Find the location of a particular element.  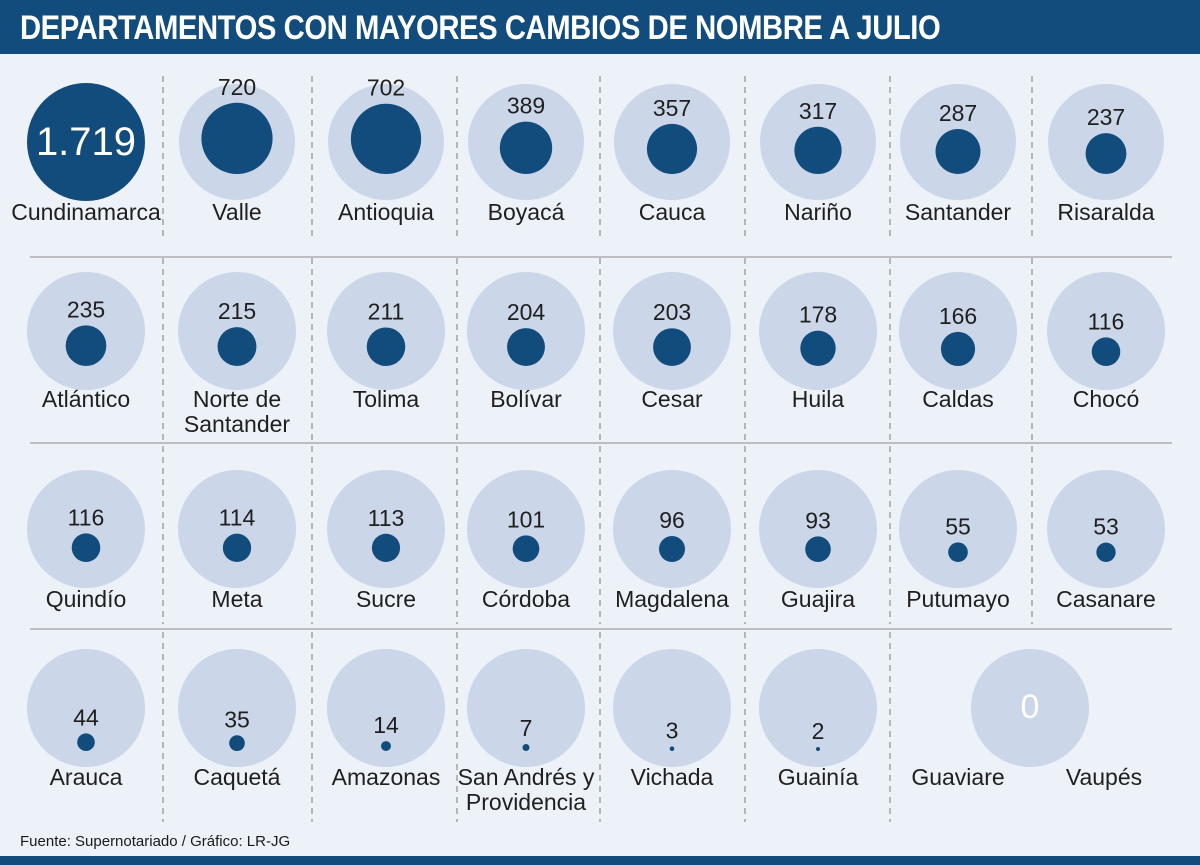

bubble-value-label: 14 is located at coordinates (386, 725).